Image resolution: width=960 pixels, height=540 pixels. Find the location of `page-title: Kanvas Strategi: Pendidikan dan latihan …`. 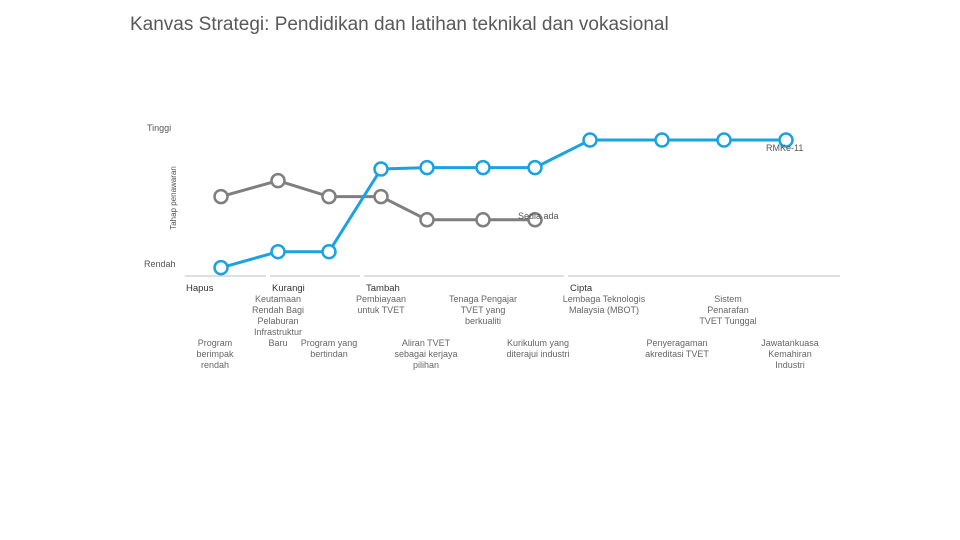

page-title: Kanvas Strategi: Pendidikan dan latihan … is located at coordinates (399, 24).